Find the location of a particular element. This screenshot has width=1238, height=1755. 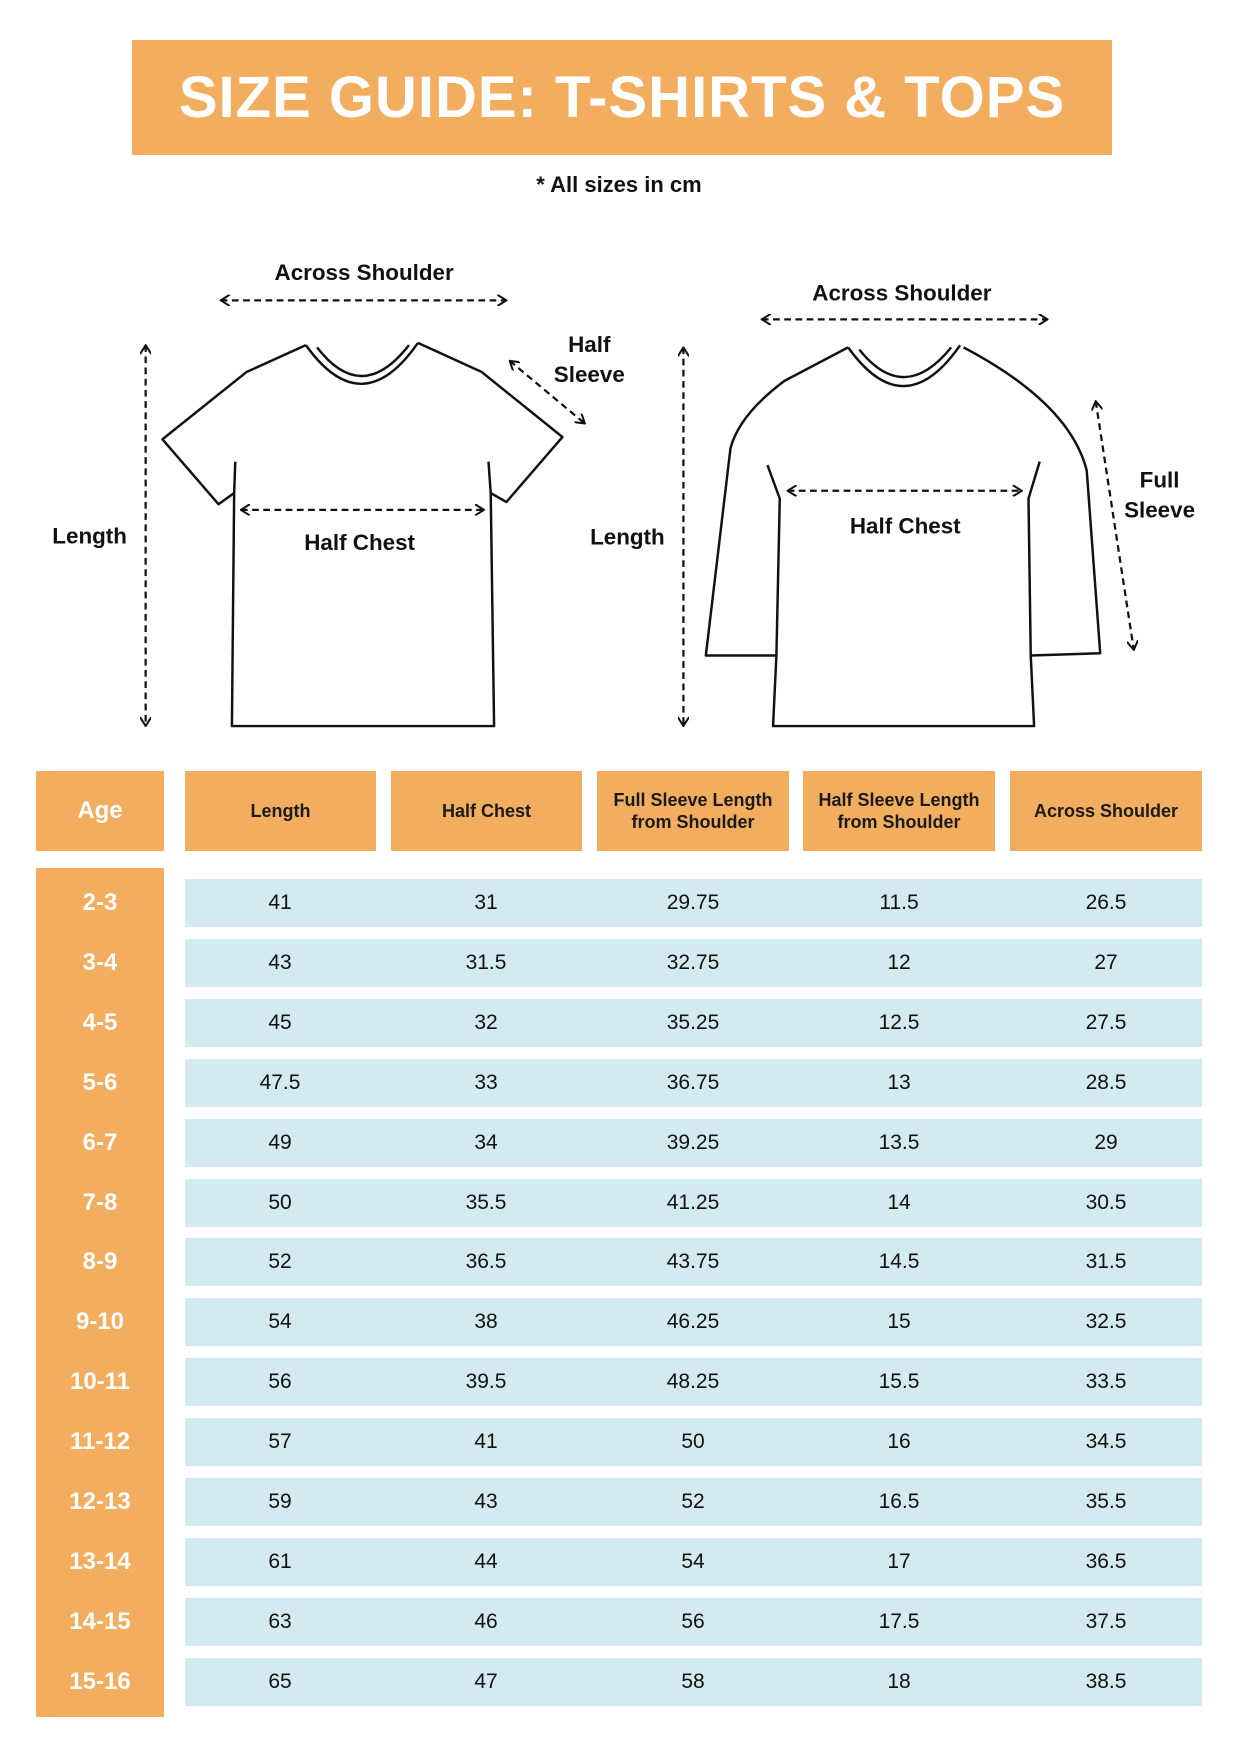

age-cell: 12-13 is located at coordinates (100, 1501).